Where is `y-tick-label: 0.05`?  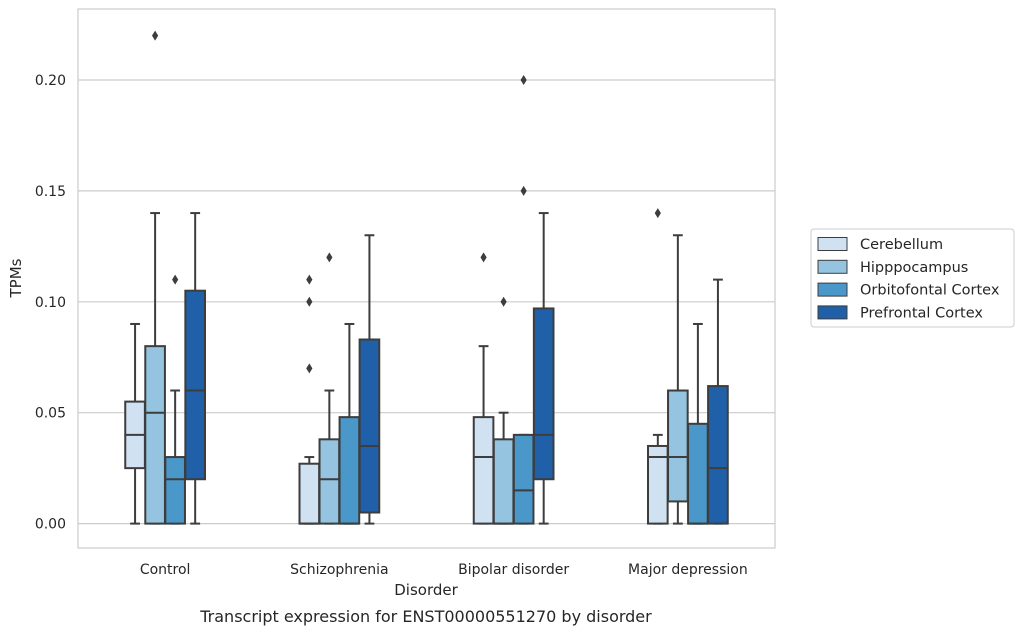
y-tick-label: 0.05 is located at coordinates (50, 414).